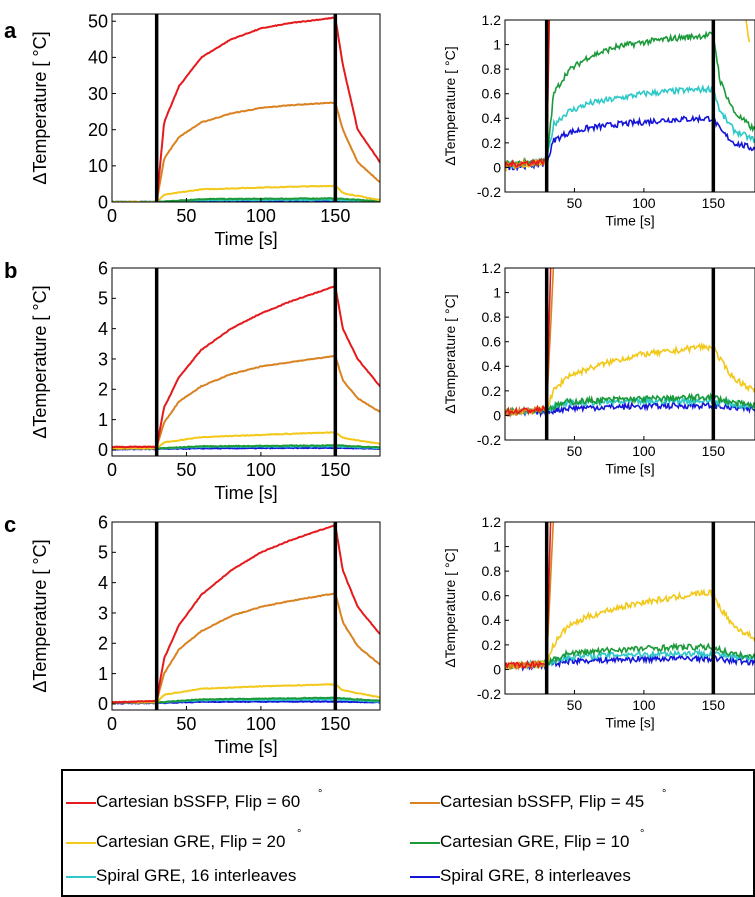  Describe the element at coordinates (103, 522) in the screenshot. I see `y-tick-label: 6` at that location.